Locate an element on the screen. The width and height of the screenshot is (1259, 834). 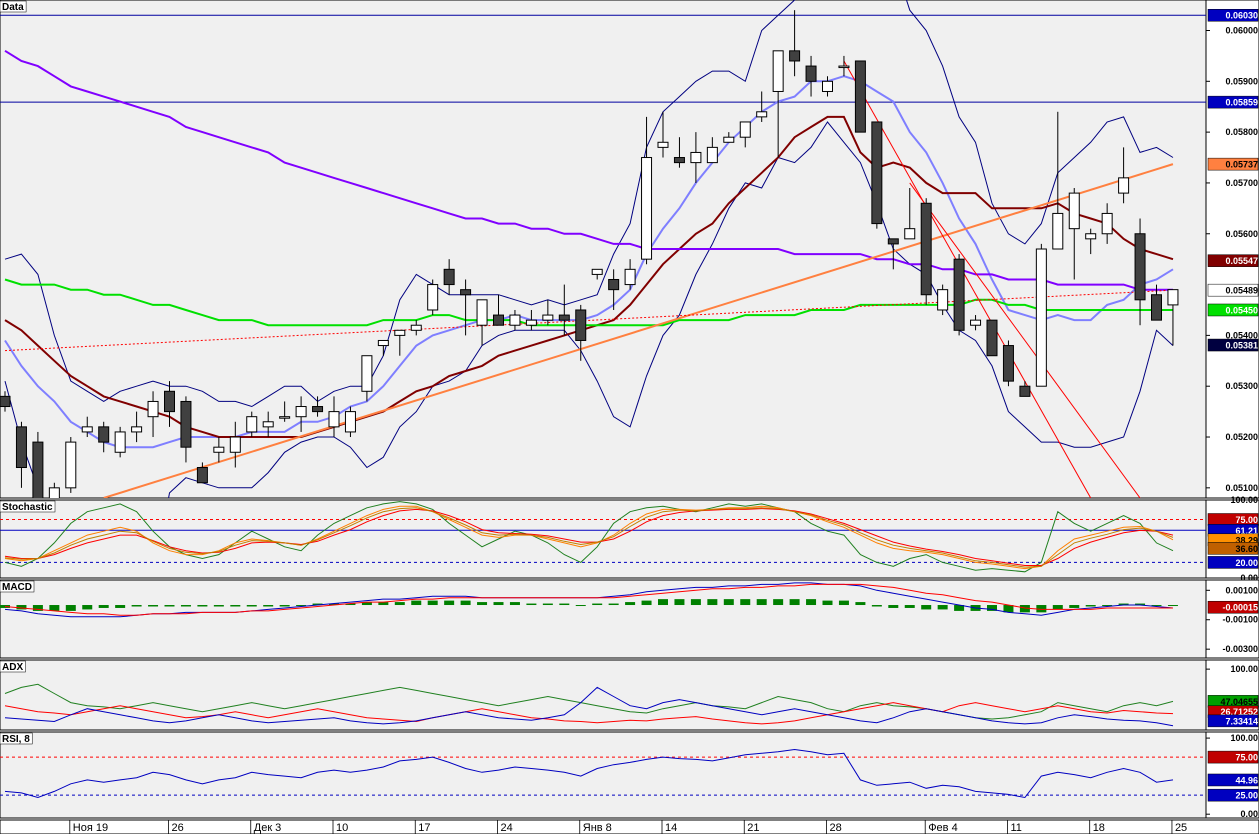
macd-value-badge is located at coordinates (1233, 607).